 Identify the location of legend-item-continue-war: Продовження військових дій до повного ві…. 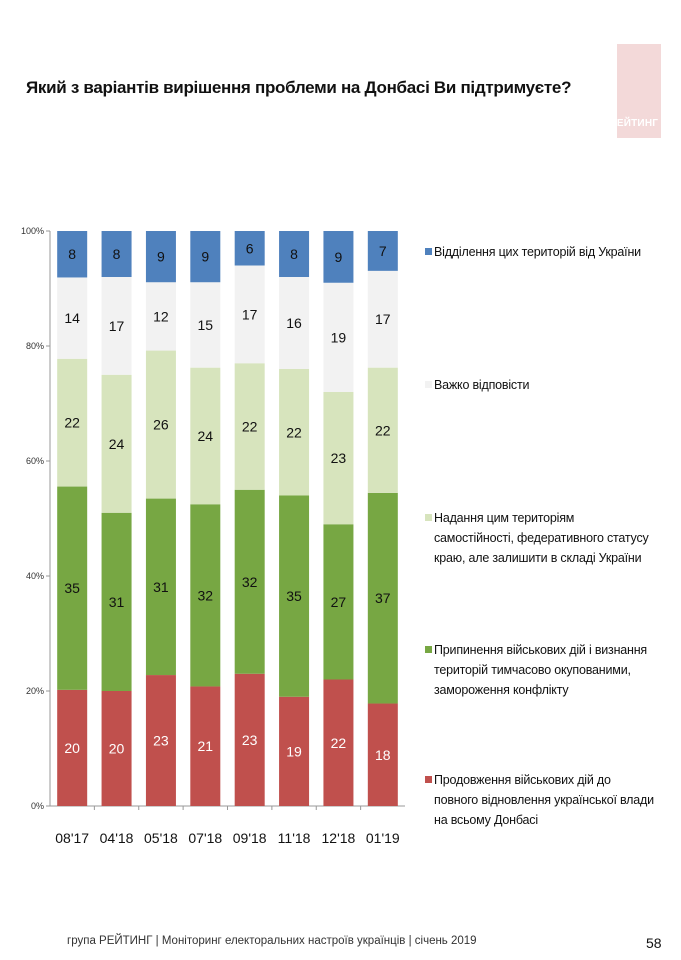
(539, 800).